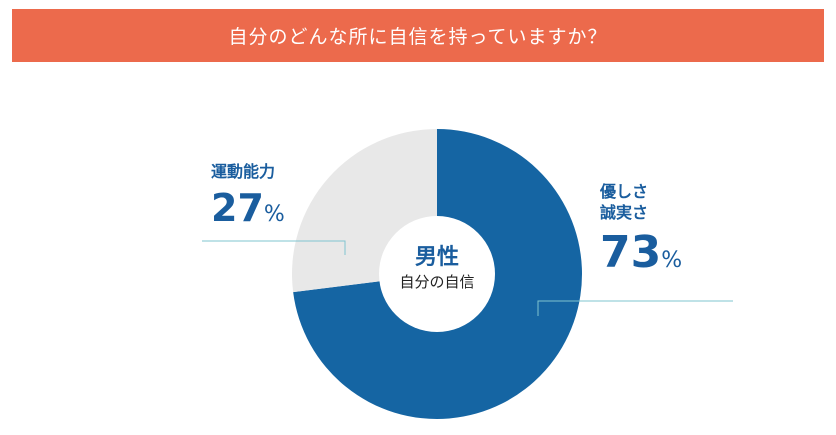  I want to click on slice-value-left: 27%, so click(248, 211).